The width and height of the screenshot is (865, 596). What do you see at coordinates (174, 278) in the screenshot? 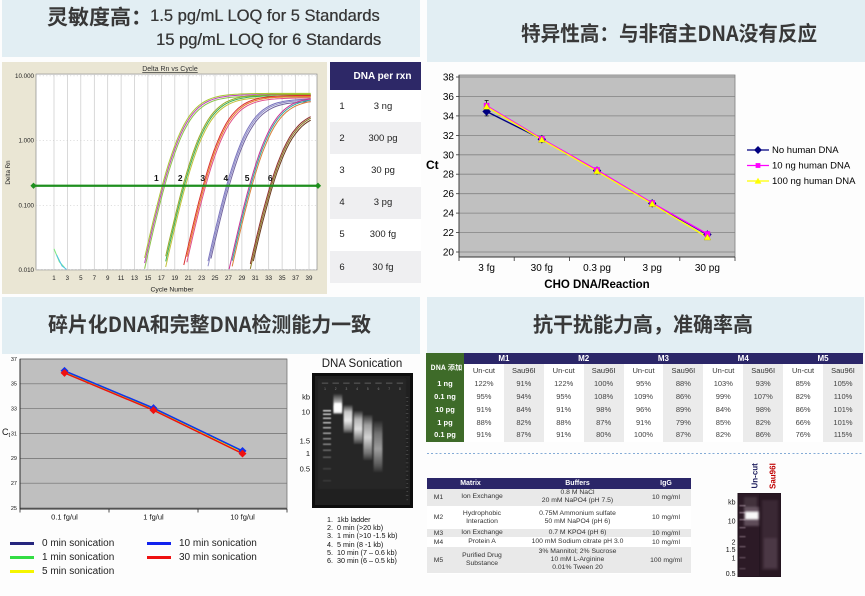
I see `svg-text: 19` at bounding box center [174, 278].